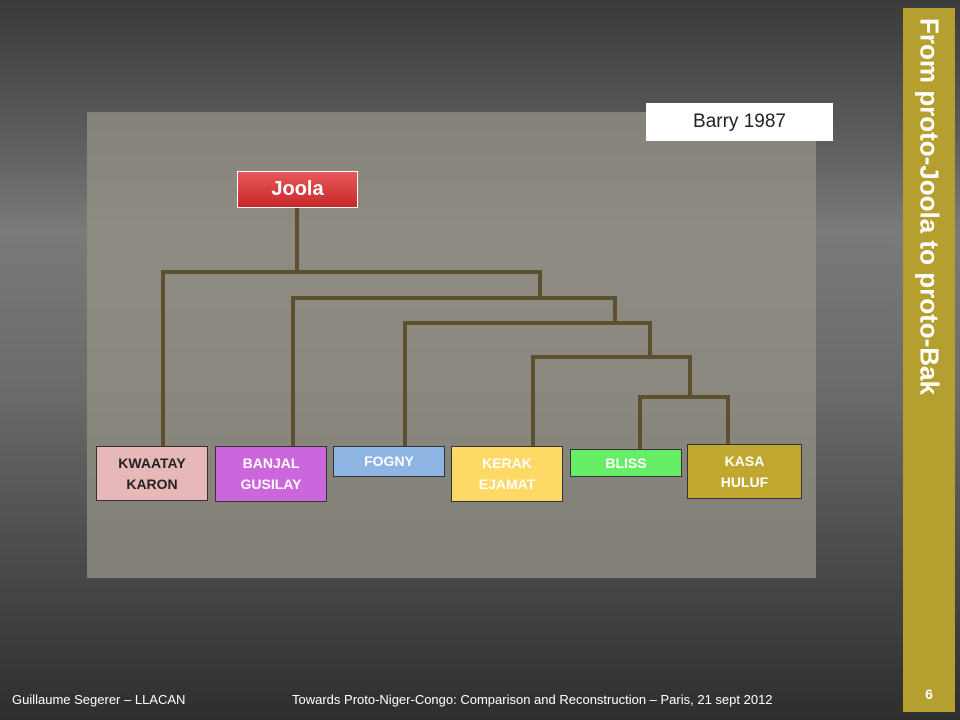  Describe the element at coordinates (152, 483) in the screenshot. I see `leaf-label: KARON` at that location.